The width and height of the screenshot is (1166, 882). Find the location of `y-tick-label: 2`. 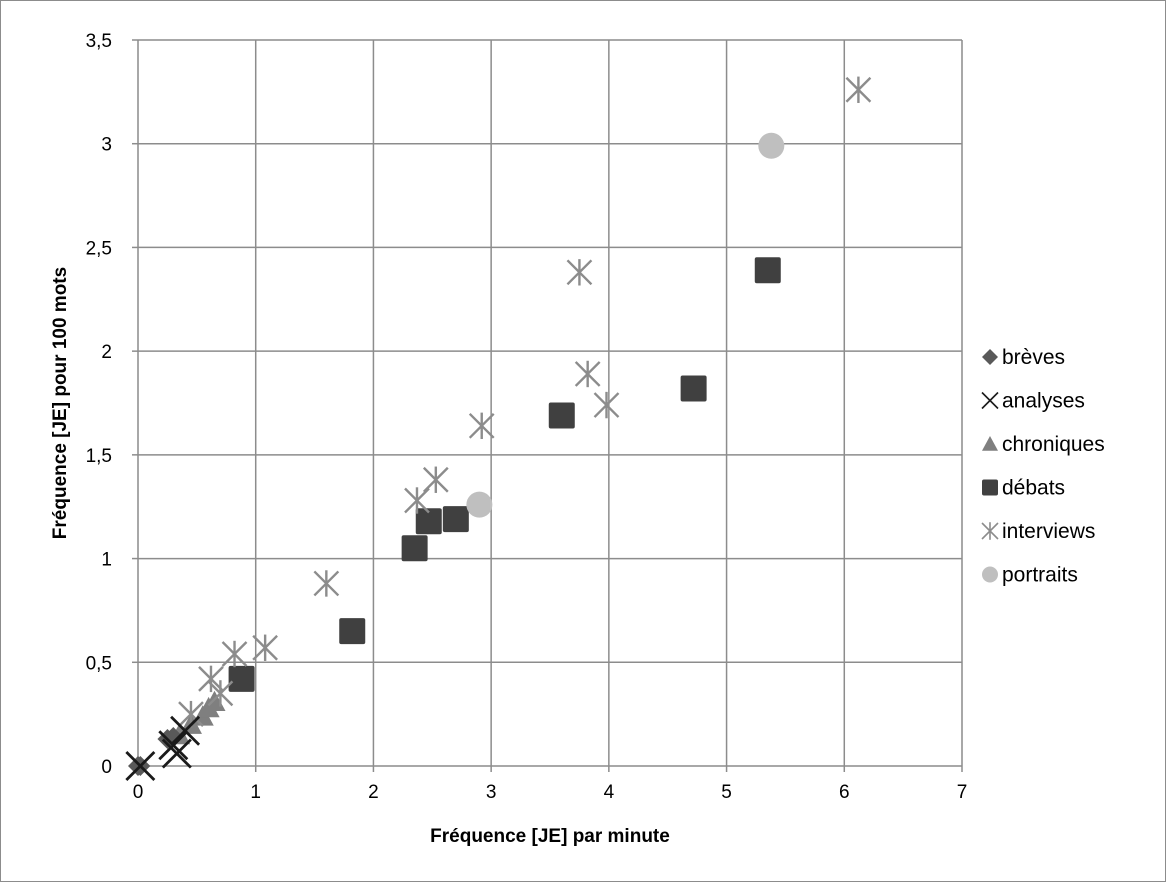

y-tick-label: 2 is located at coordinates (106, 352).